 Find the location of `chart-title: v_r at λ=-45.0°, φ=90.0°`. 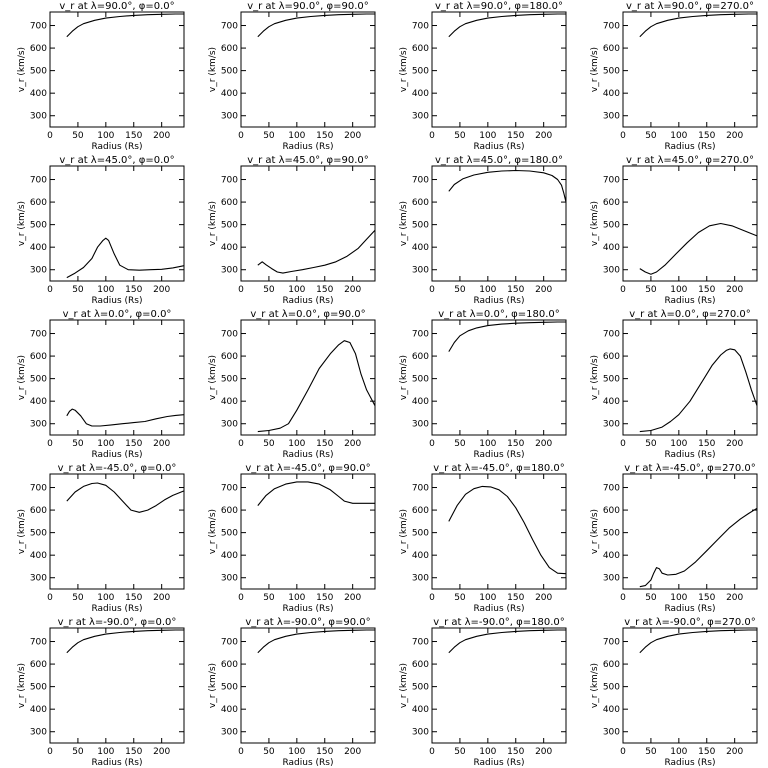

chart-title: v_r at λ=-45.0°, φ=90.0° is located at coordinates (307, 468).